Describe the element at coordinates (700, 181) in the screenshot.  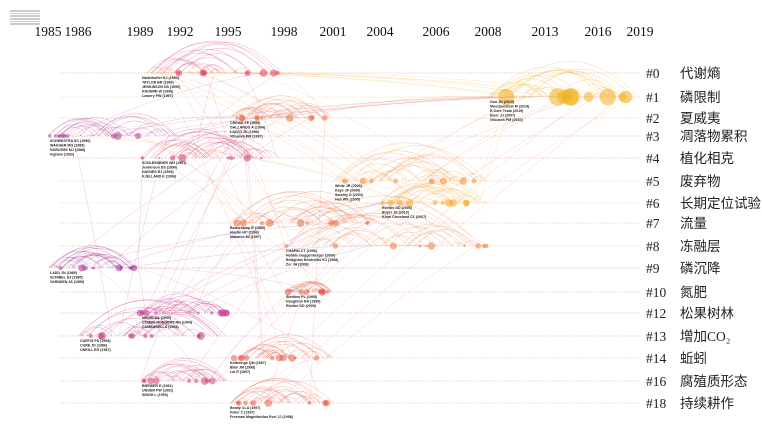
I see `cluster-label: 废弃物` at that location.